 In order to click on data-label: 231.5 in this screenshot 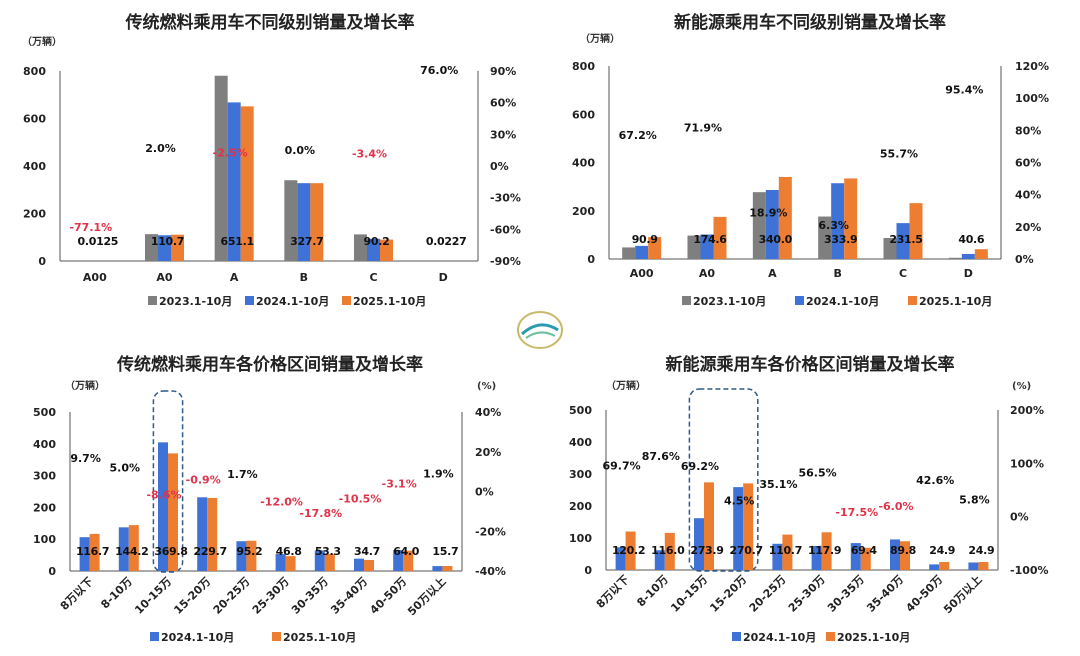, I will do `click(905, 239)`.